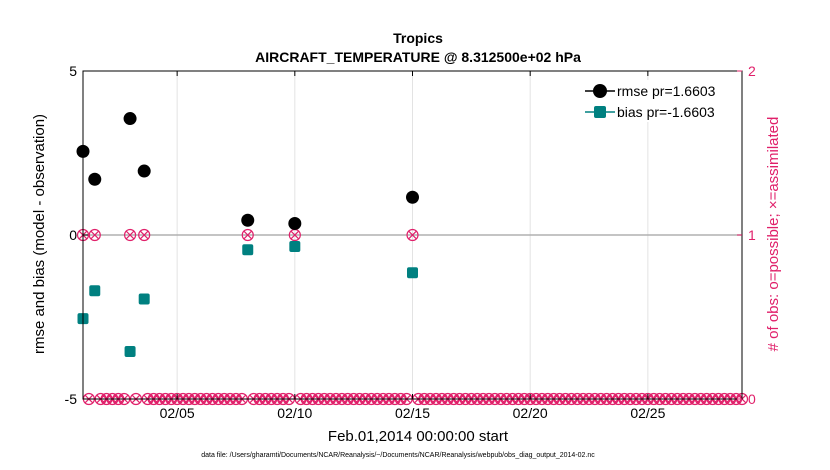  What do you see at coordinates (39, 234) in the screenshot?
I see `y-axis-label: rmse and bias (model - observation)` at bounding box center [39, 234].